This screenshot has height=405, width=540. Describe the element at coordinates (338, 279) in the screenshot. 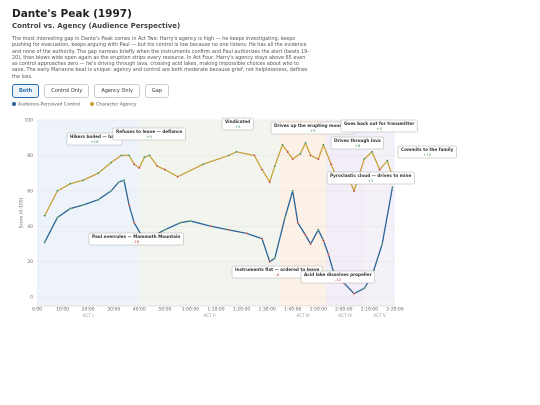

I see `annotation-delta: -12` at that location.